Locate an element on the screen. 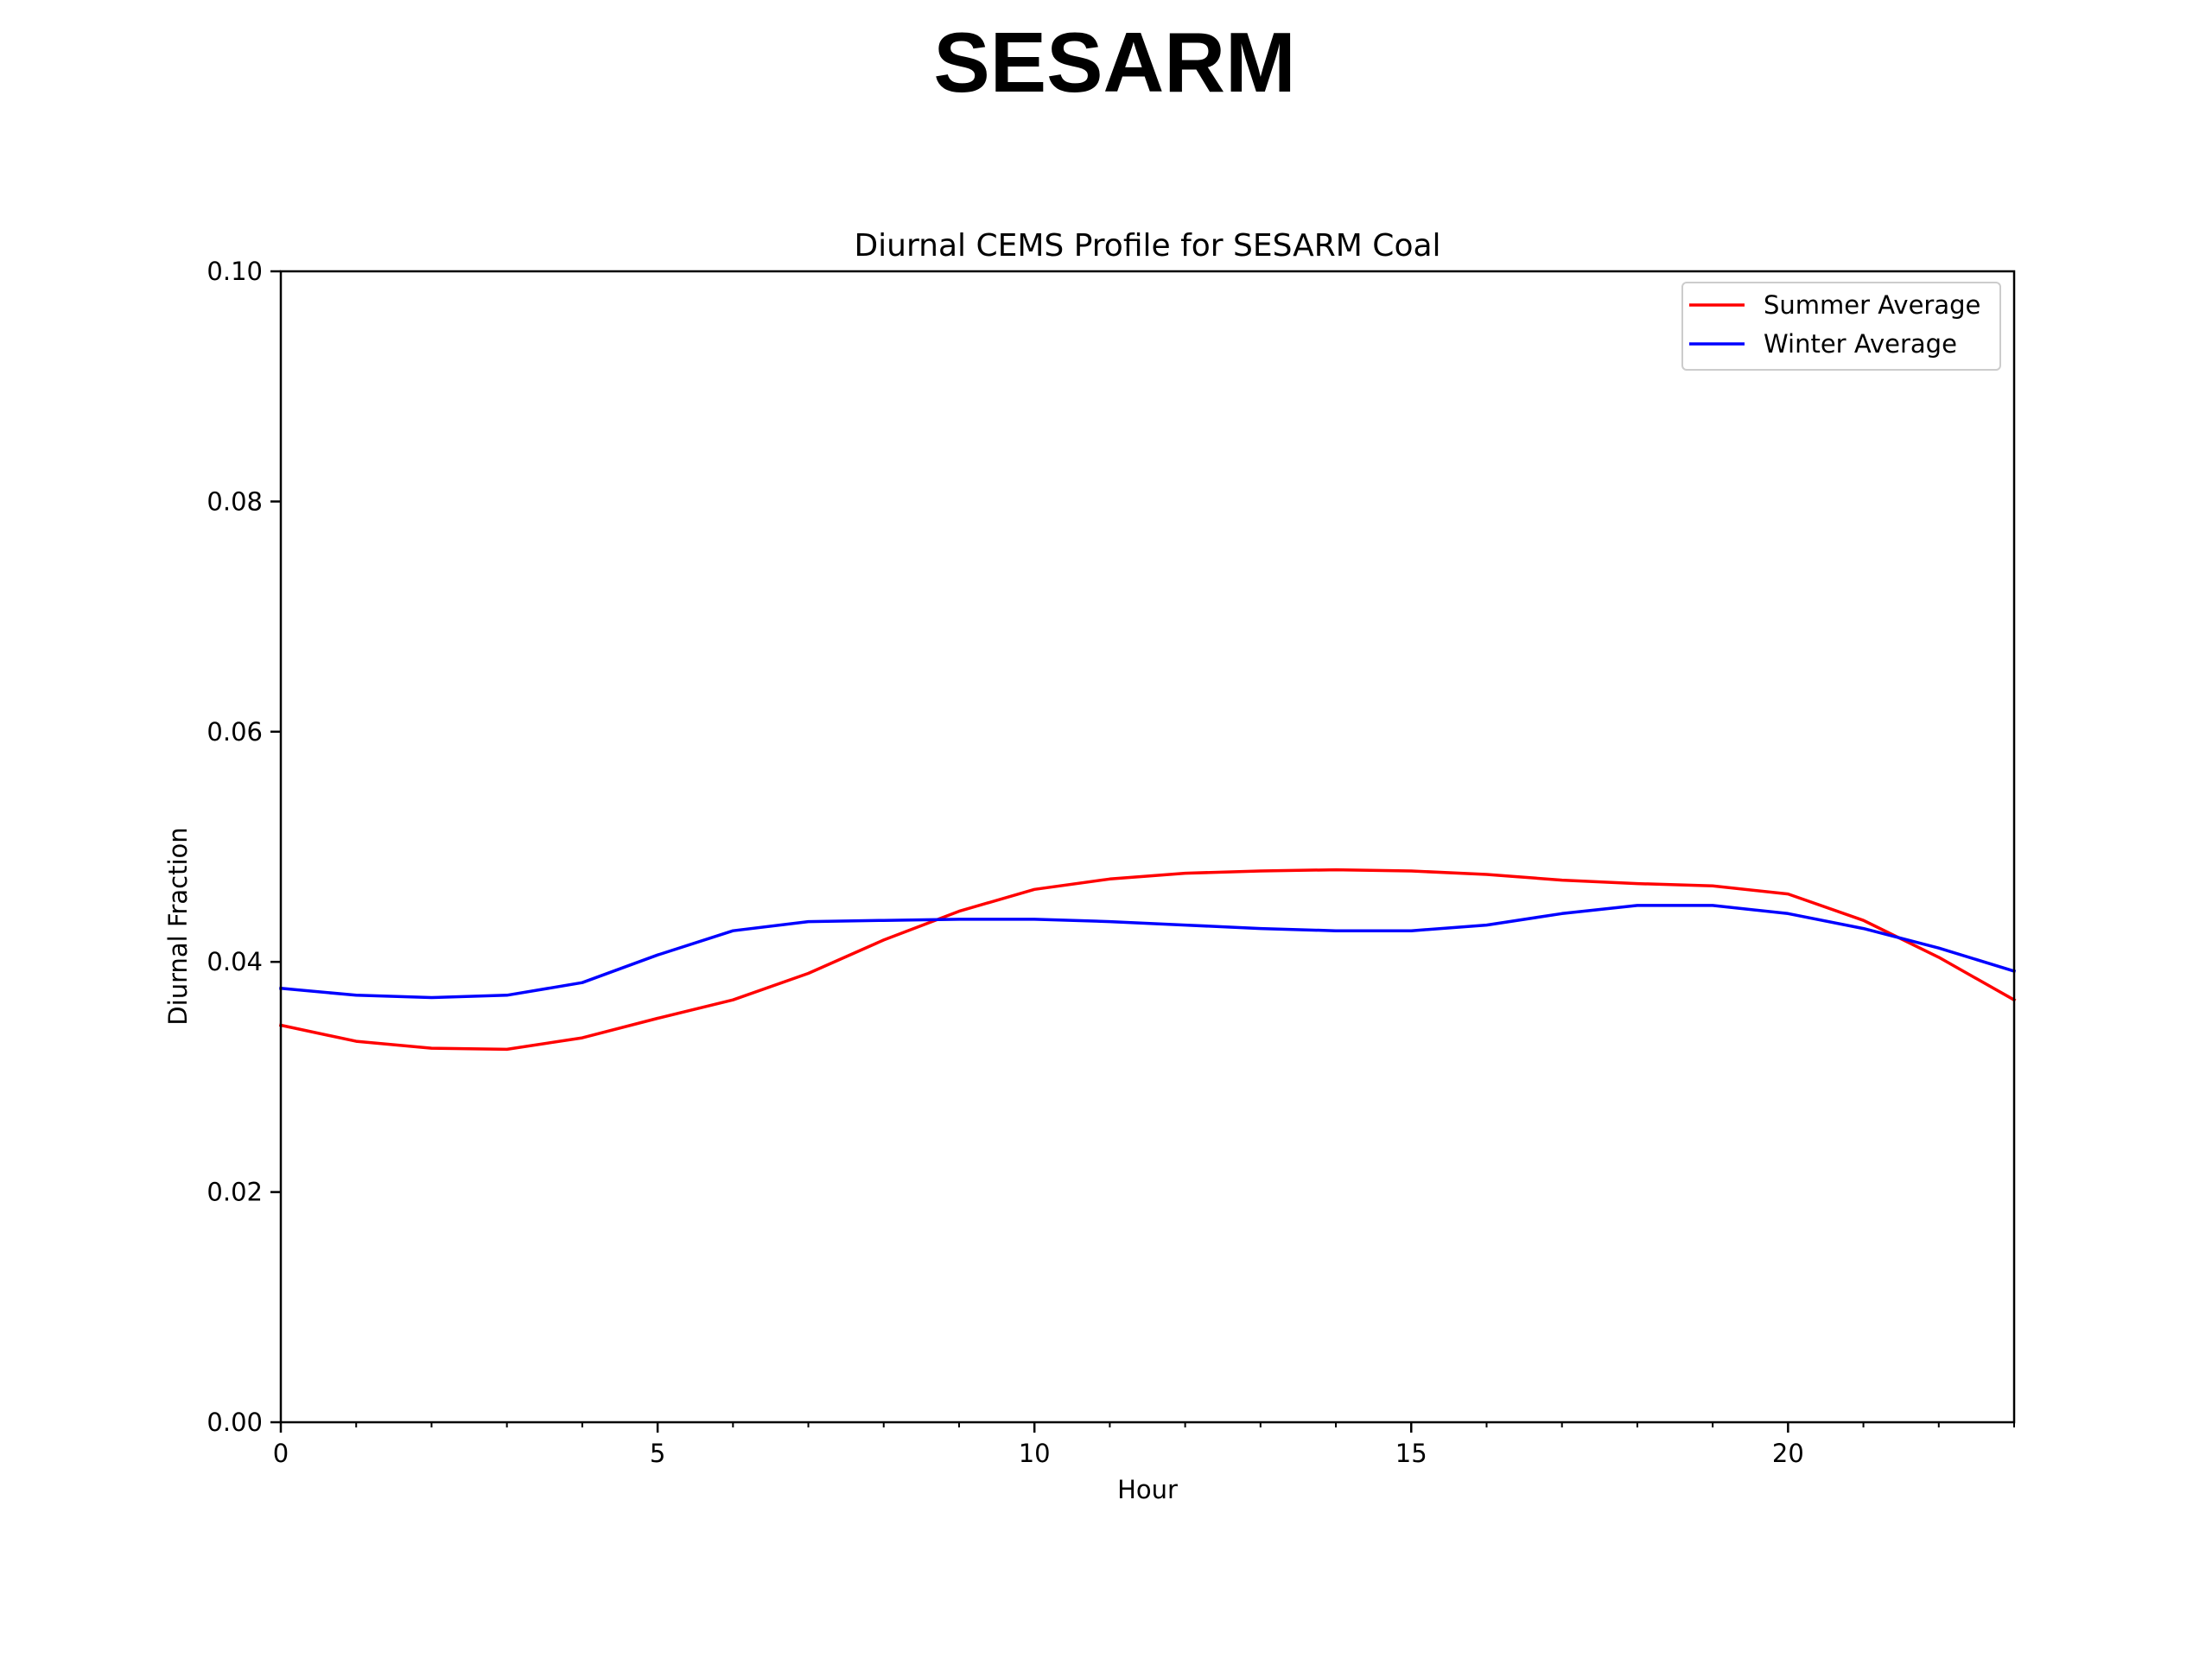 This screenshot has height=1659, width=2212. y-axis-label: Diurnal Fraction is located at coordinates (178, 926).